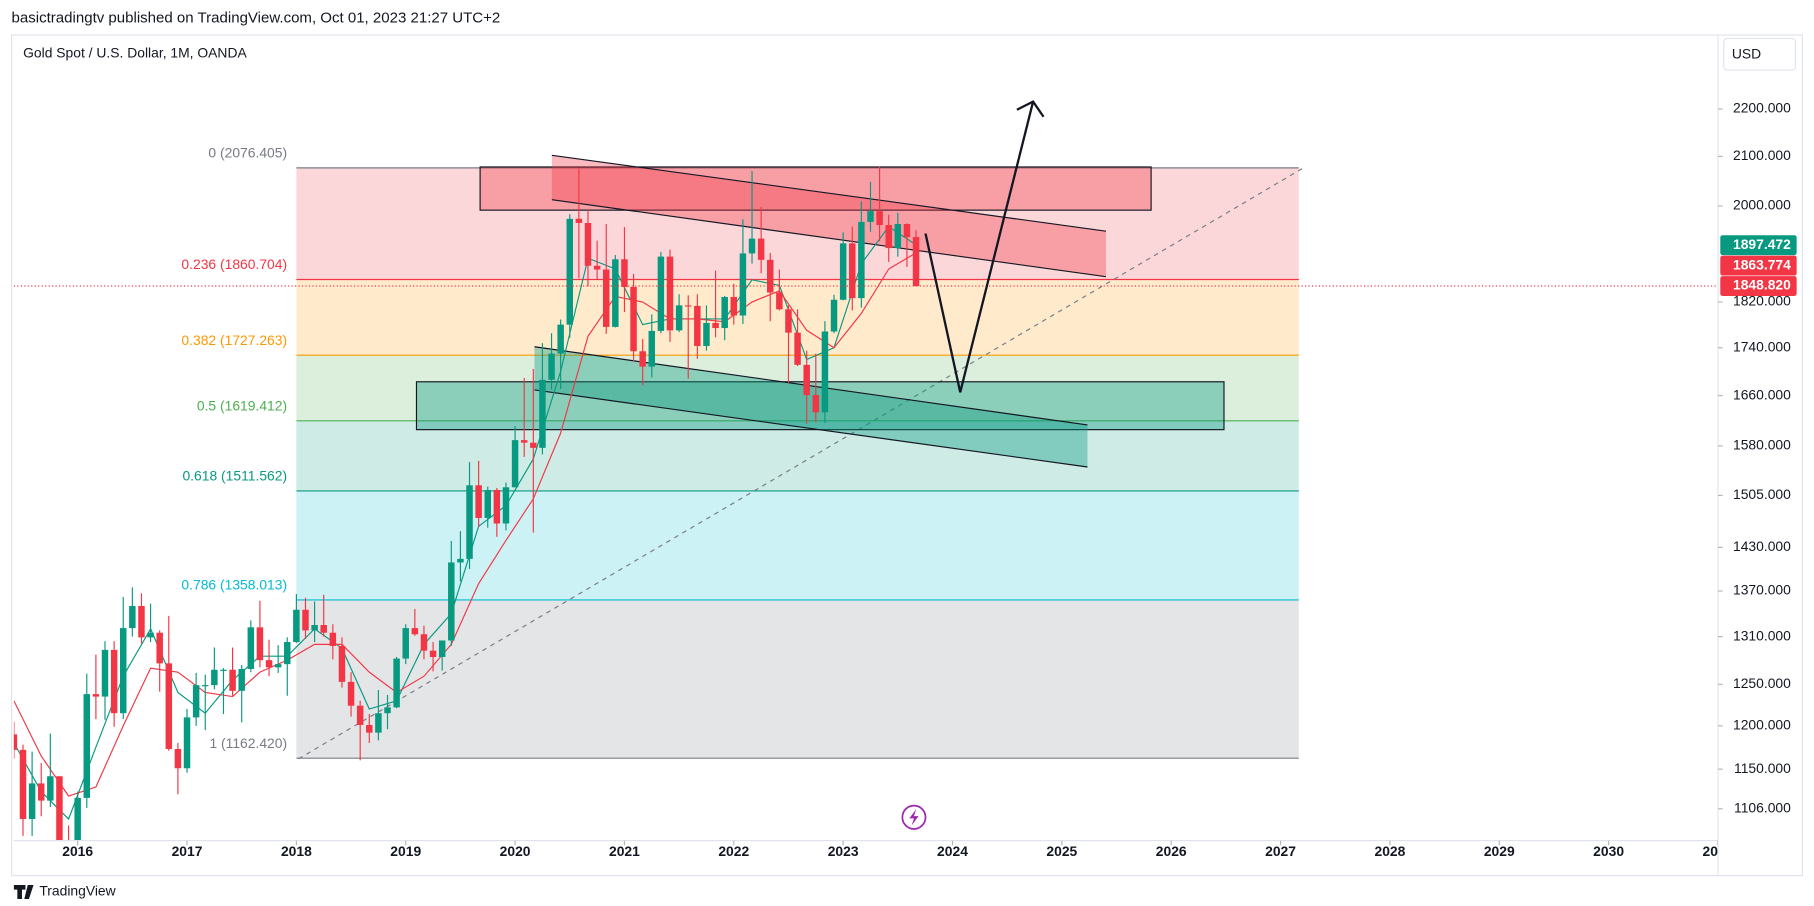 The width and height of the screenshot is (1814, 906). I want to click on y-tick-label: 1150.000, so click(1762, 768).